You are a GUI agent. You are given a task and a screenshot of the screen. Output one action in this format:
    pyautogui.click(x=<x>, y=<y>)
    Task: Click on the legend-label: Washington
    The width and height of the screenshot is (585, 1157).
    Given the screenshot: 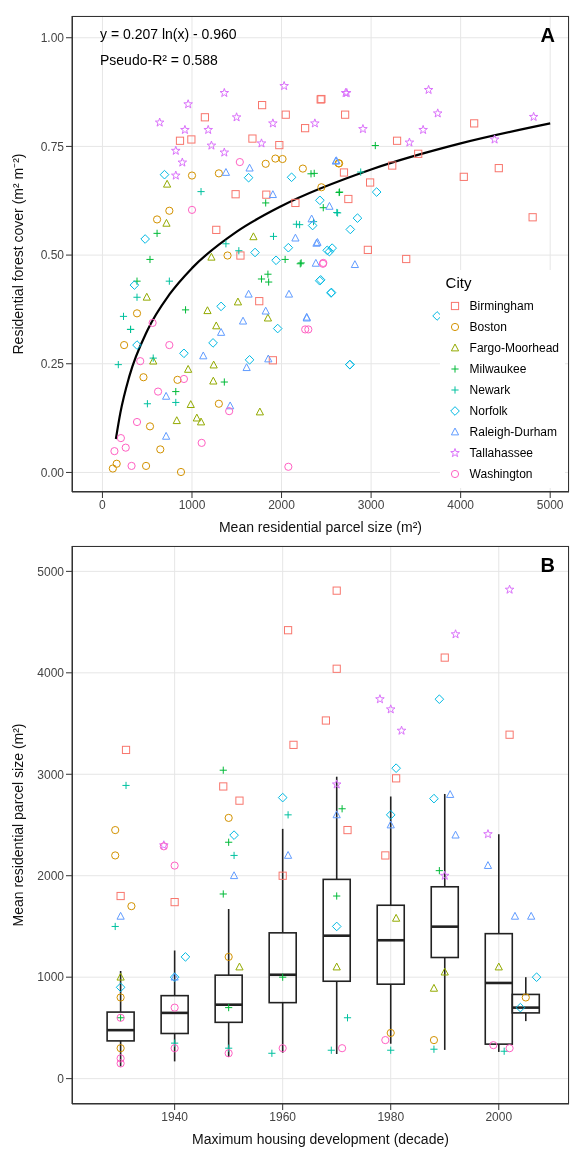 What is the action you would take?
    pyautogui.click(x=501, y=473)
    